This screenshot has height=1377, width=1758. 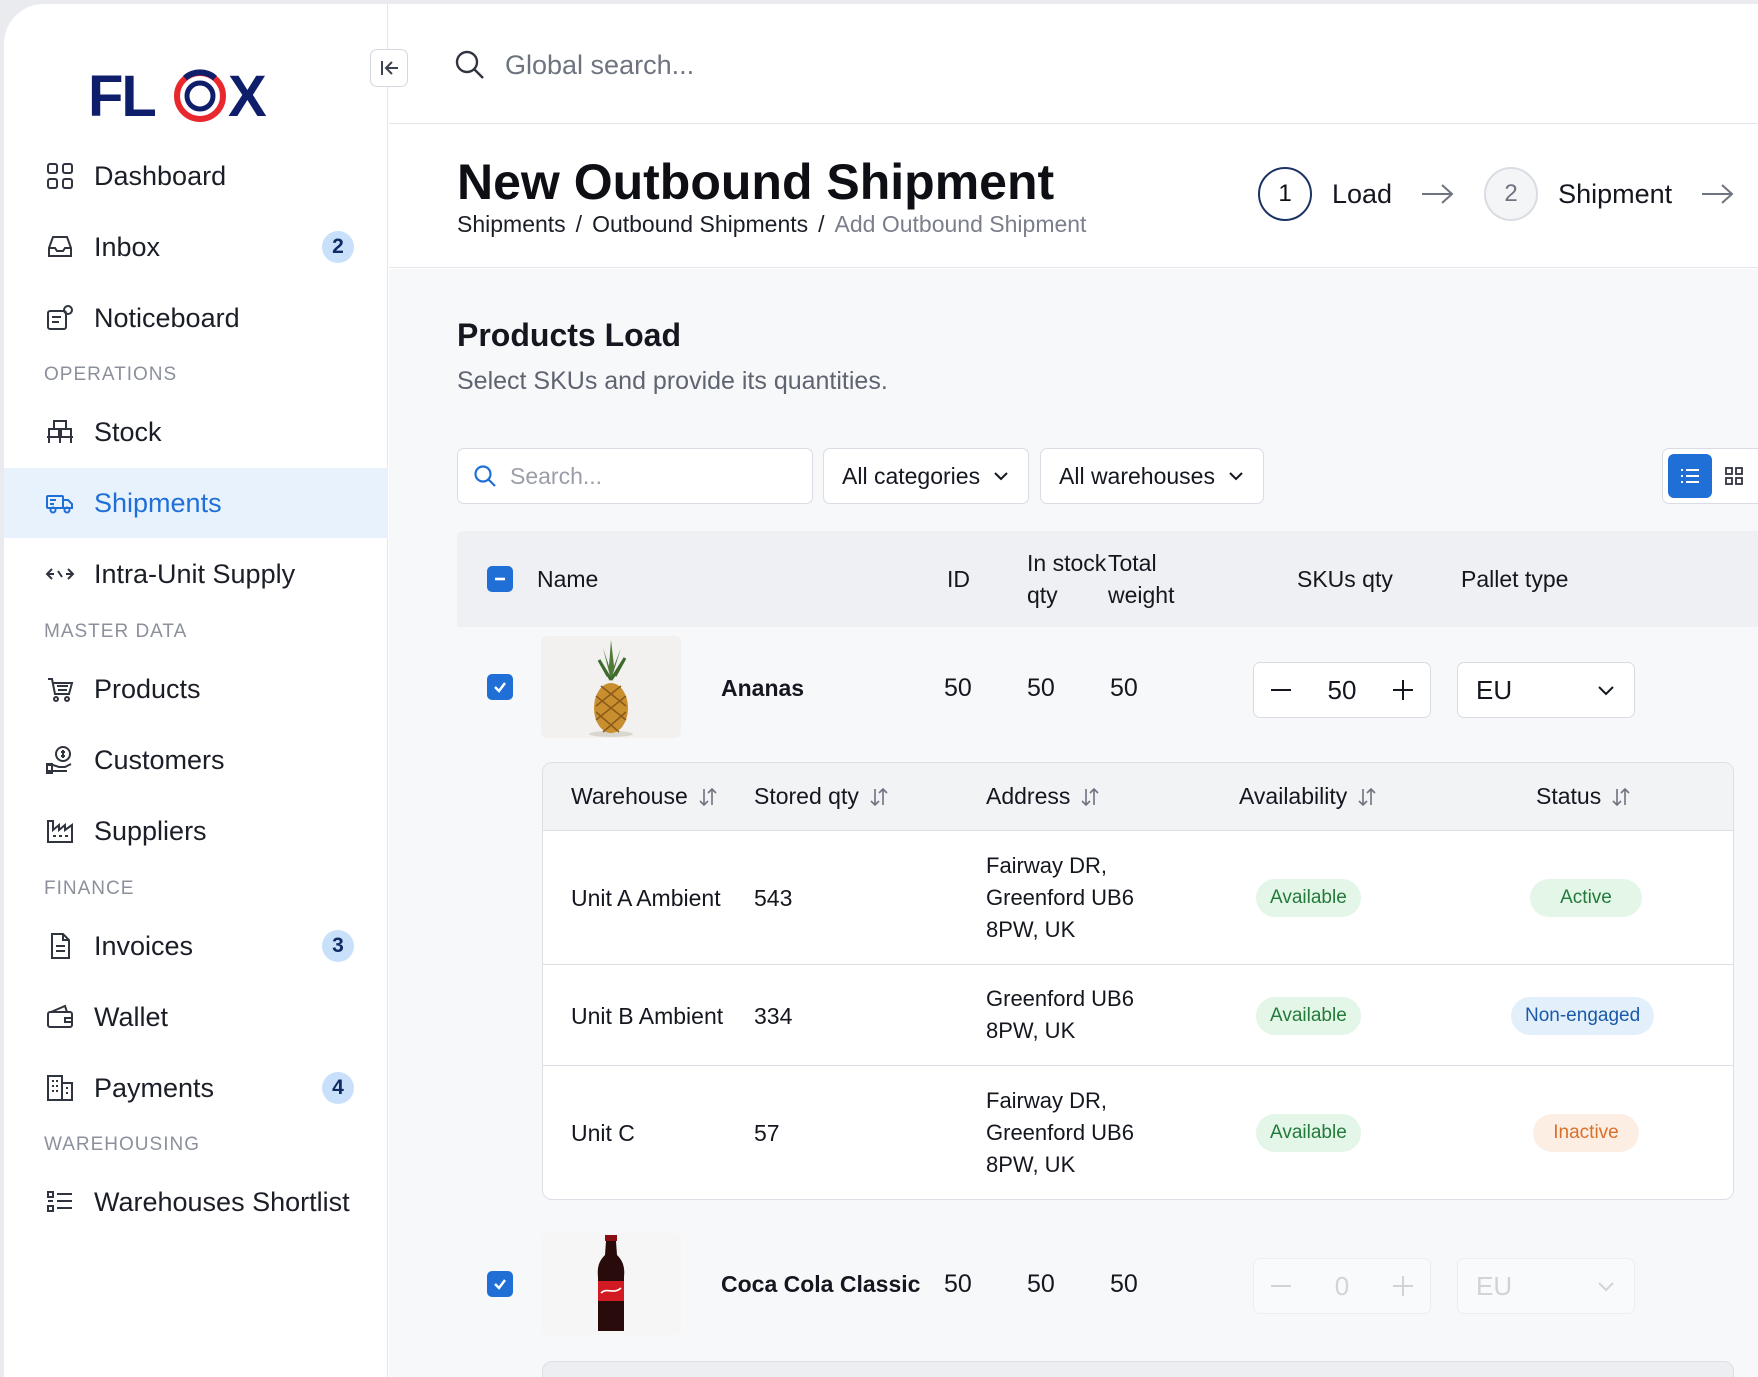 What do you see at coordinates (196, 247) in the screenshot?
I see `sidebar-item-inbox: Inbox 2` at bounding box center [196, 247].